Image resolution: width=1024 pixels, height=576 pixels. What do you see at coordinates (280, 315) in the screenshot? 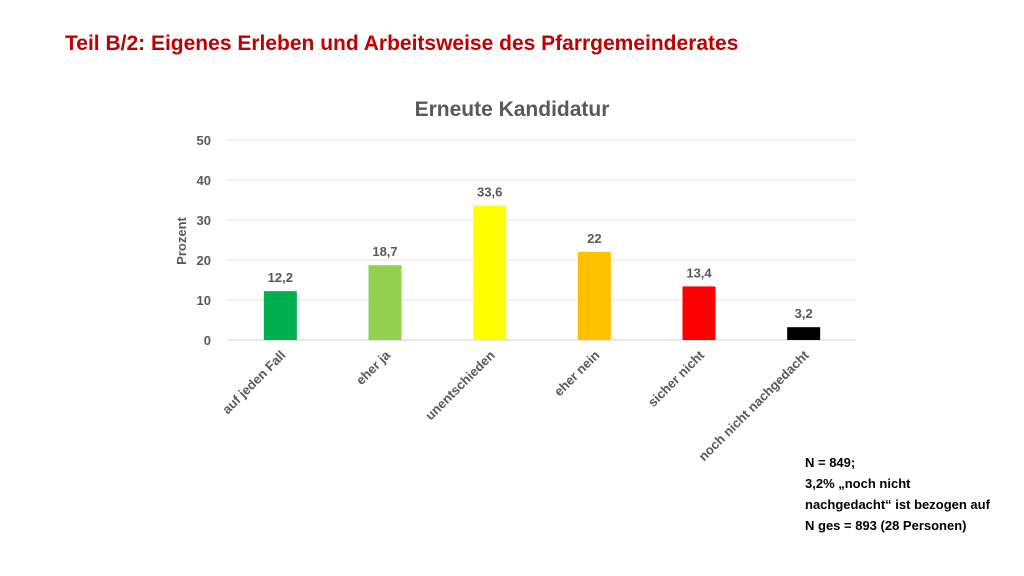
I see `bar-auf-jeden-Fall` at bounding box center [280, 315].